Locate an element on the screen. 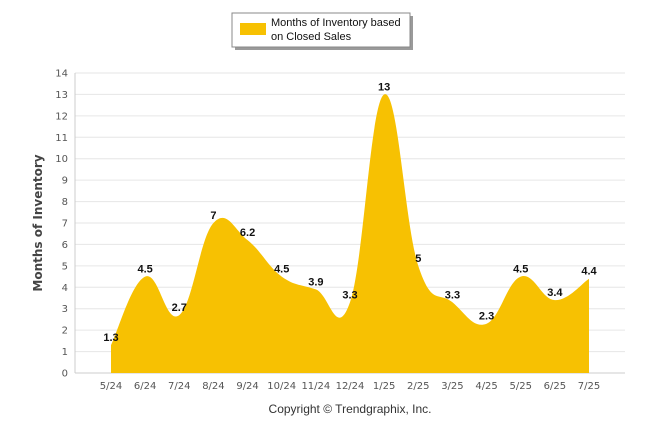 The image size is (646, 434). legend-swatch is located at coordinates (253, 29).